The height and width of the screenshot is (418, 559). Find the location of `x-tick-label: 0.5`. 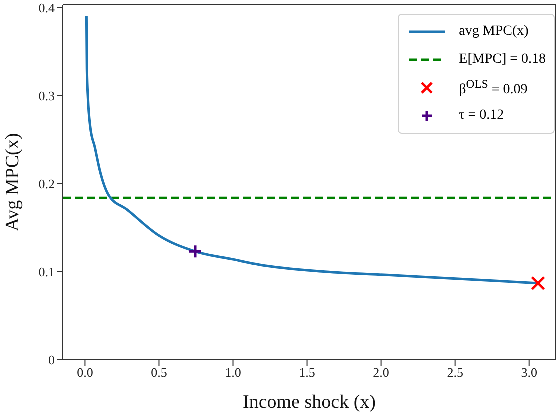

x-tick-label: 0.5 is located at coordinates (159, 372).